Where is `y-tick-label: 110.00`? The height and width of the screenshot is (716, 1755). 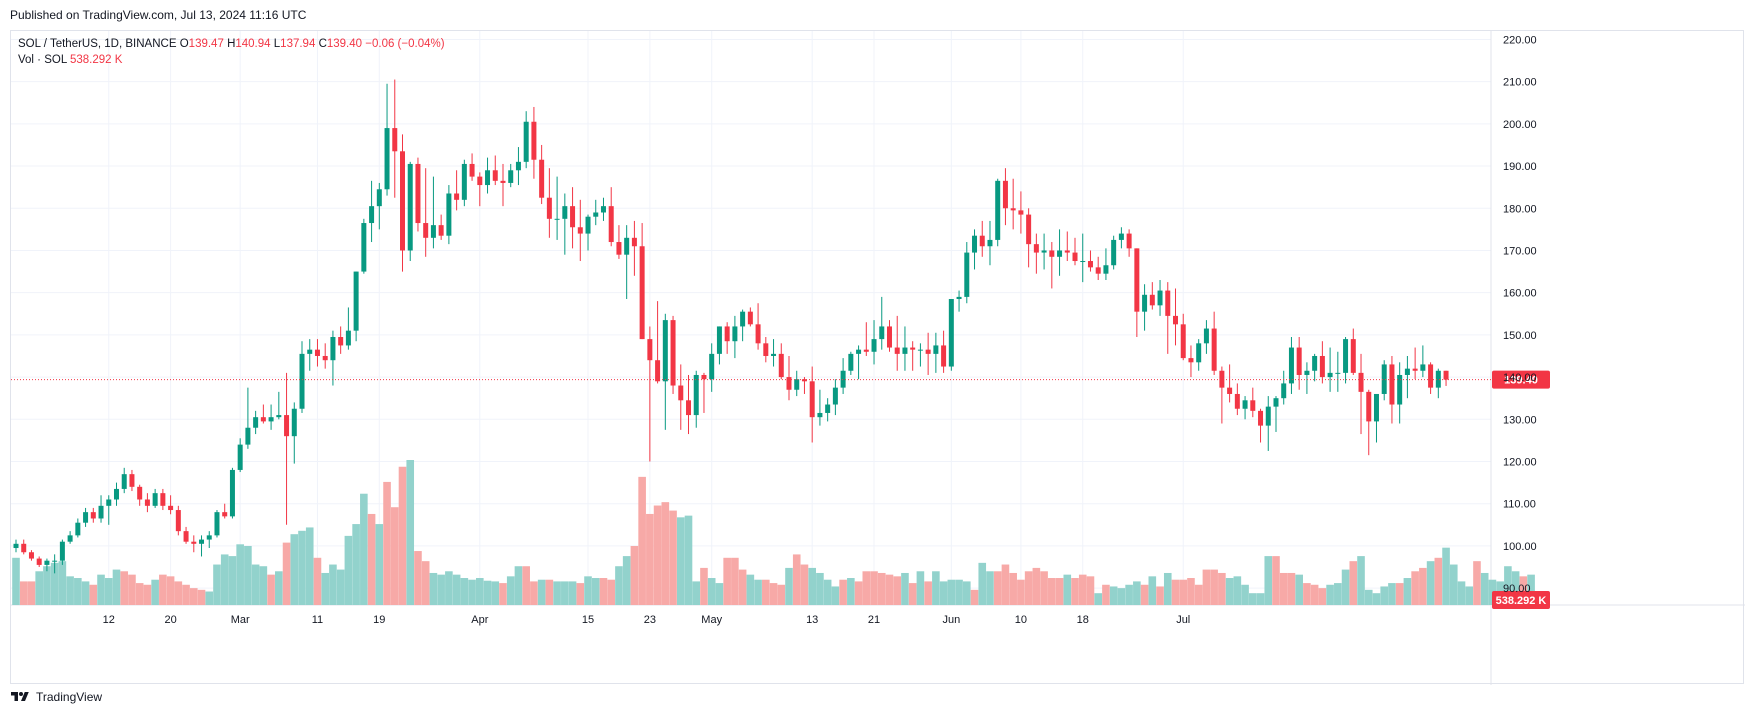
y-tick-label: 110.00 is located at coordinates (1519, 505).